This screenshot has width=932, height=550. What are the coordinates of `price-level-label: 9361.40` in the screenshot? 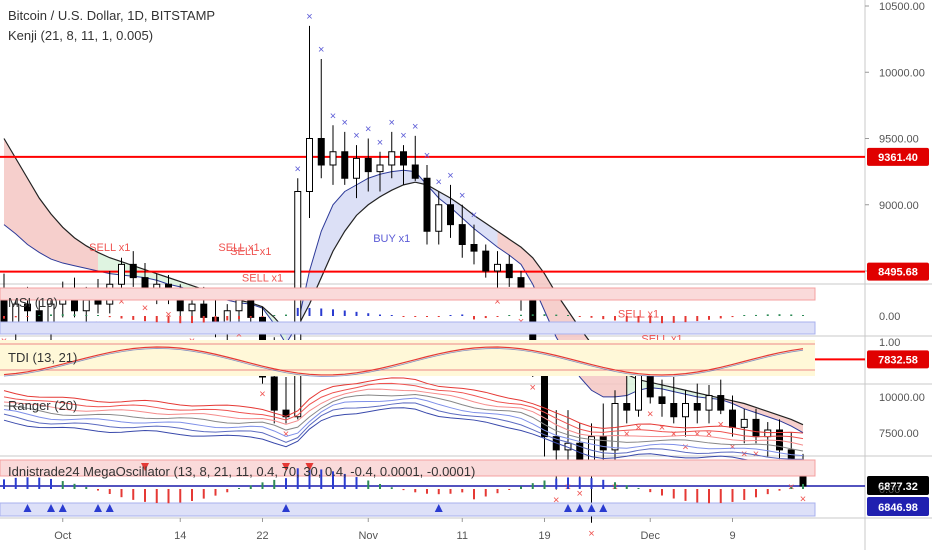 It's located at (898, 158).